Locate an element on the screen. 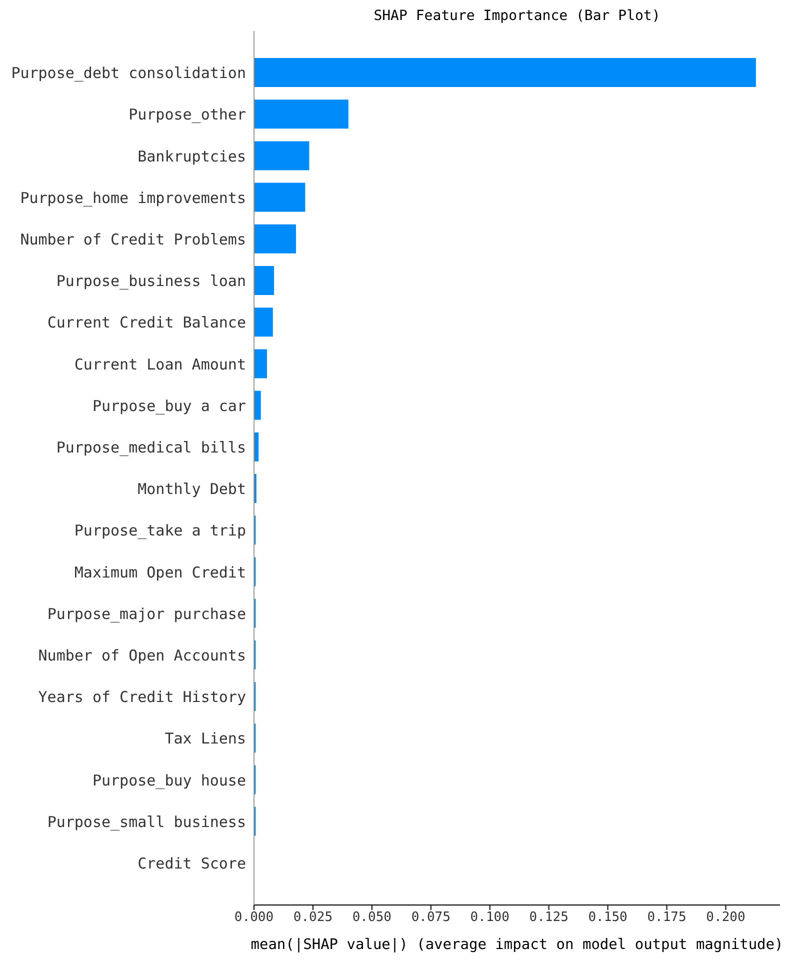 The height and width of the screenshot is (961, 790). y-tick-label: Credit Score is located at coordinates (192, 863).